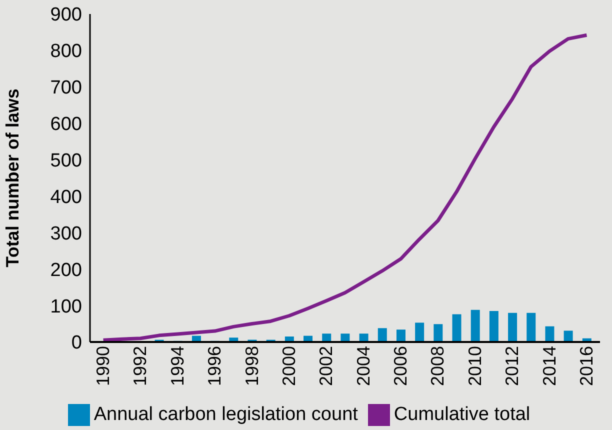 This screenshot has width=612, height=430. I want to click on y-tick-label: 500, so click(66, 161).